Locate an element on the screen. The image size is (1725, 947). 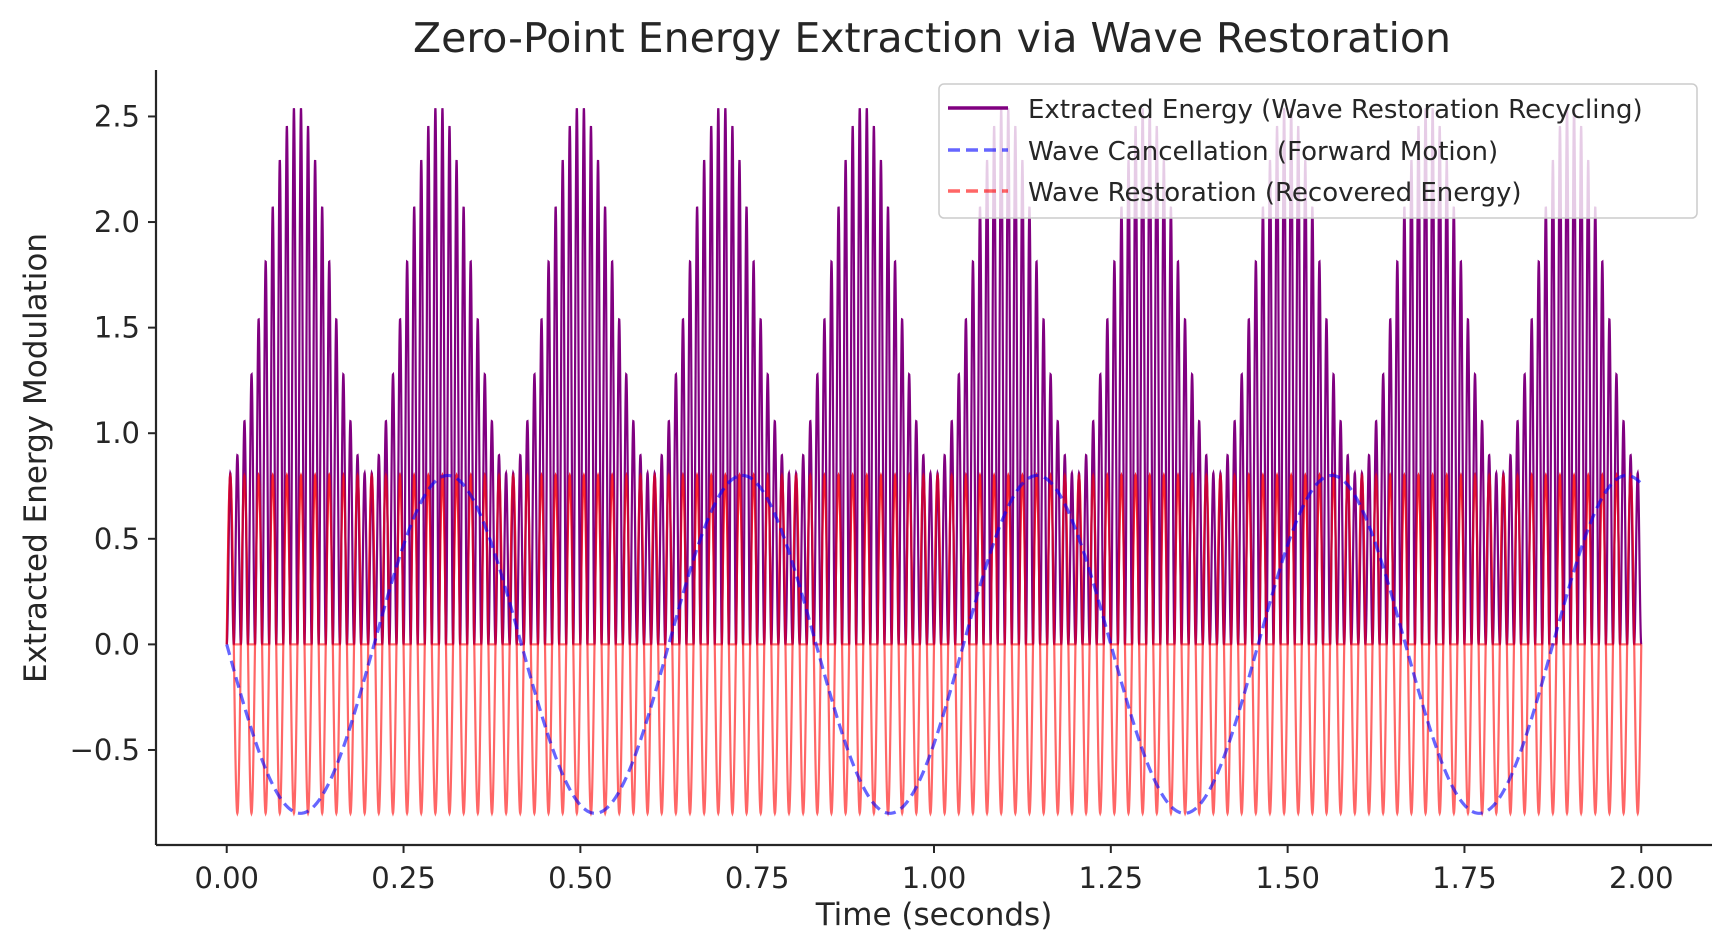
x-tick-label: 1.00 is located at coordinates (934, 878).